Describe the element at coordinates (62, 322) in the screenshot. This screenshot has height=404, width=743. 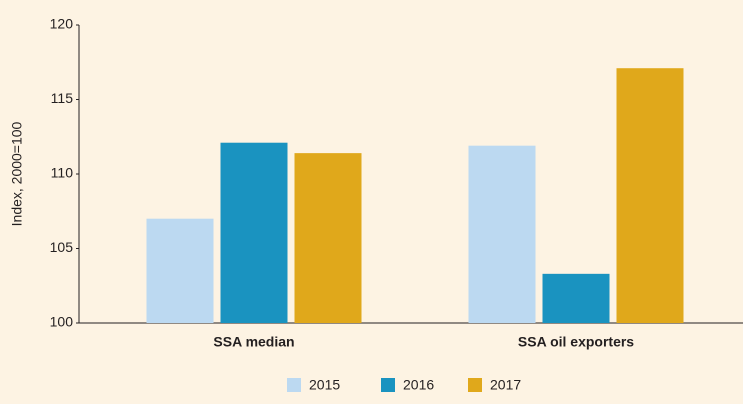
I see `y-tick-label: 100` at that location.